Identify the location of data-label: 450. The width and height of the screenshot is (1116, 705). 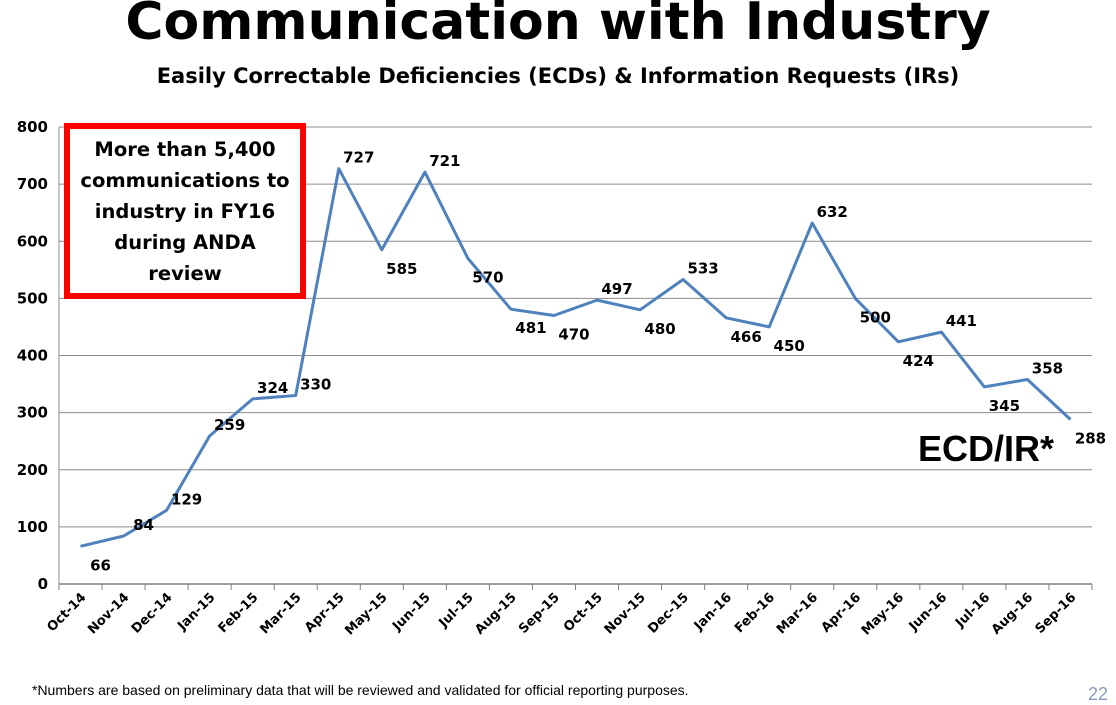
(789, 346).